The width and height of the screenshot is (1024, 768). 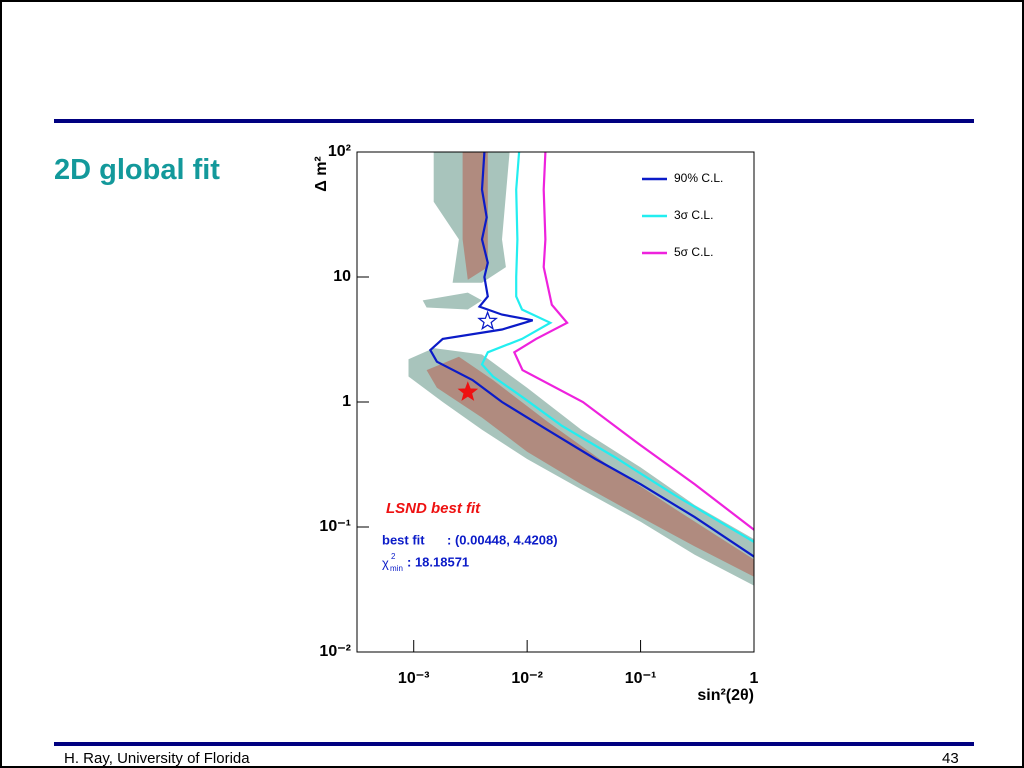 What do you see at coordinates (641, 678) in the screenshot?
I see `x-tick-label: 10⁻¹` at bounding box center [641, 678].